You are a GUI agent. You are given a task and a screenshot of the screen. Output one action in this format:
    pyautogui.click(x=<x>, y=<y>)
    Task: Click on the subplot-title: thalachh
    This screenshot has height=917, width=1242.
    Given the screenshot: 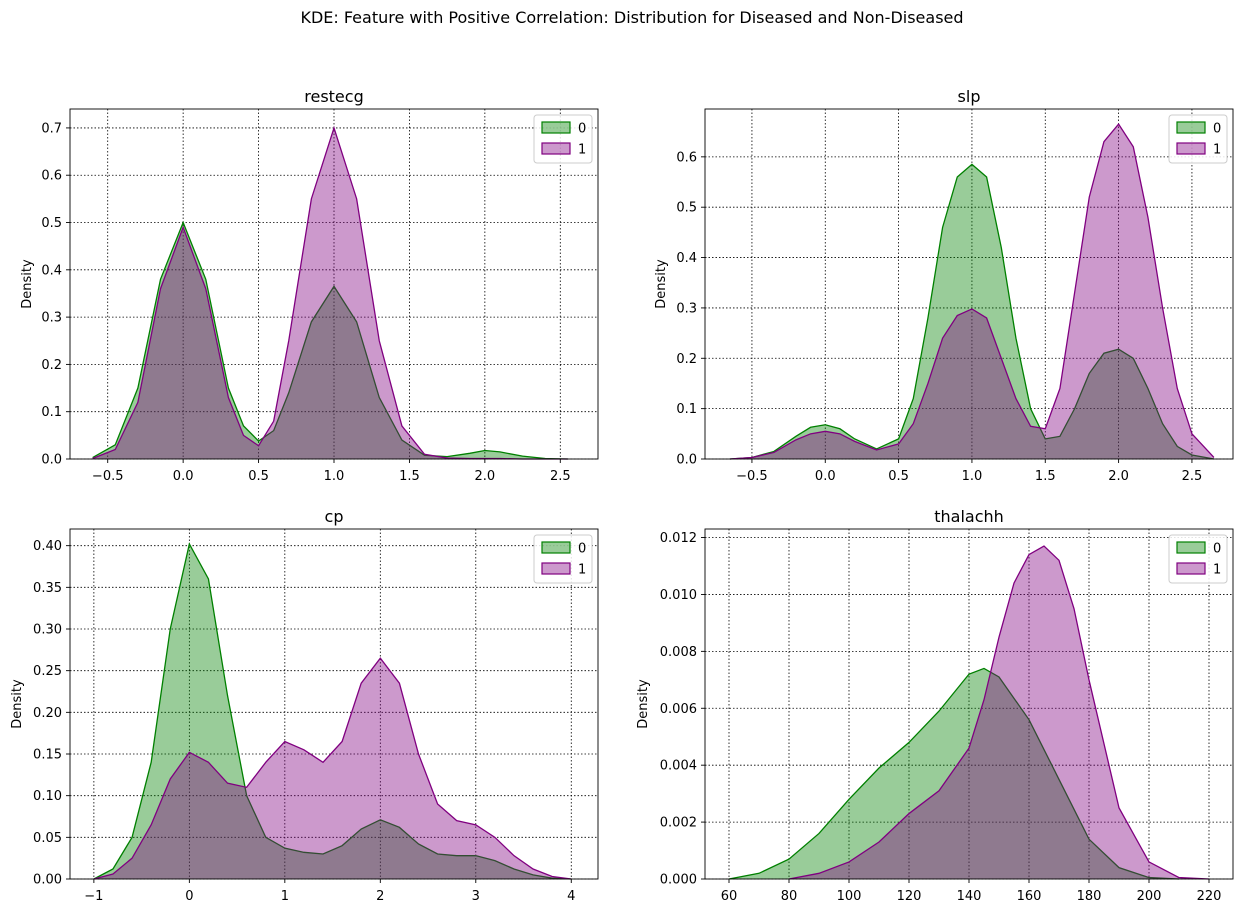 What is the action you would take?
    pyautogui.click(x=969, y=516)
    